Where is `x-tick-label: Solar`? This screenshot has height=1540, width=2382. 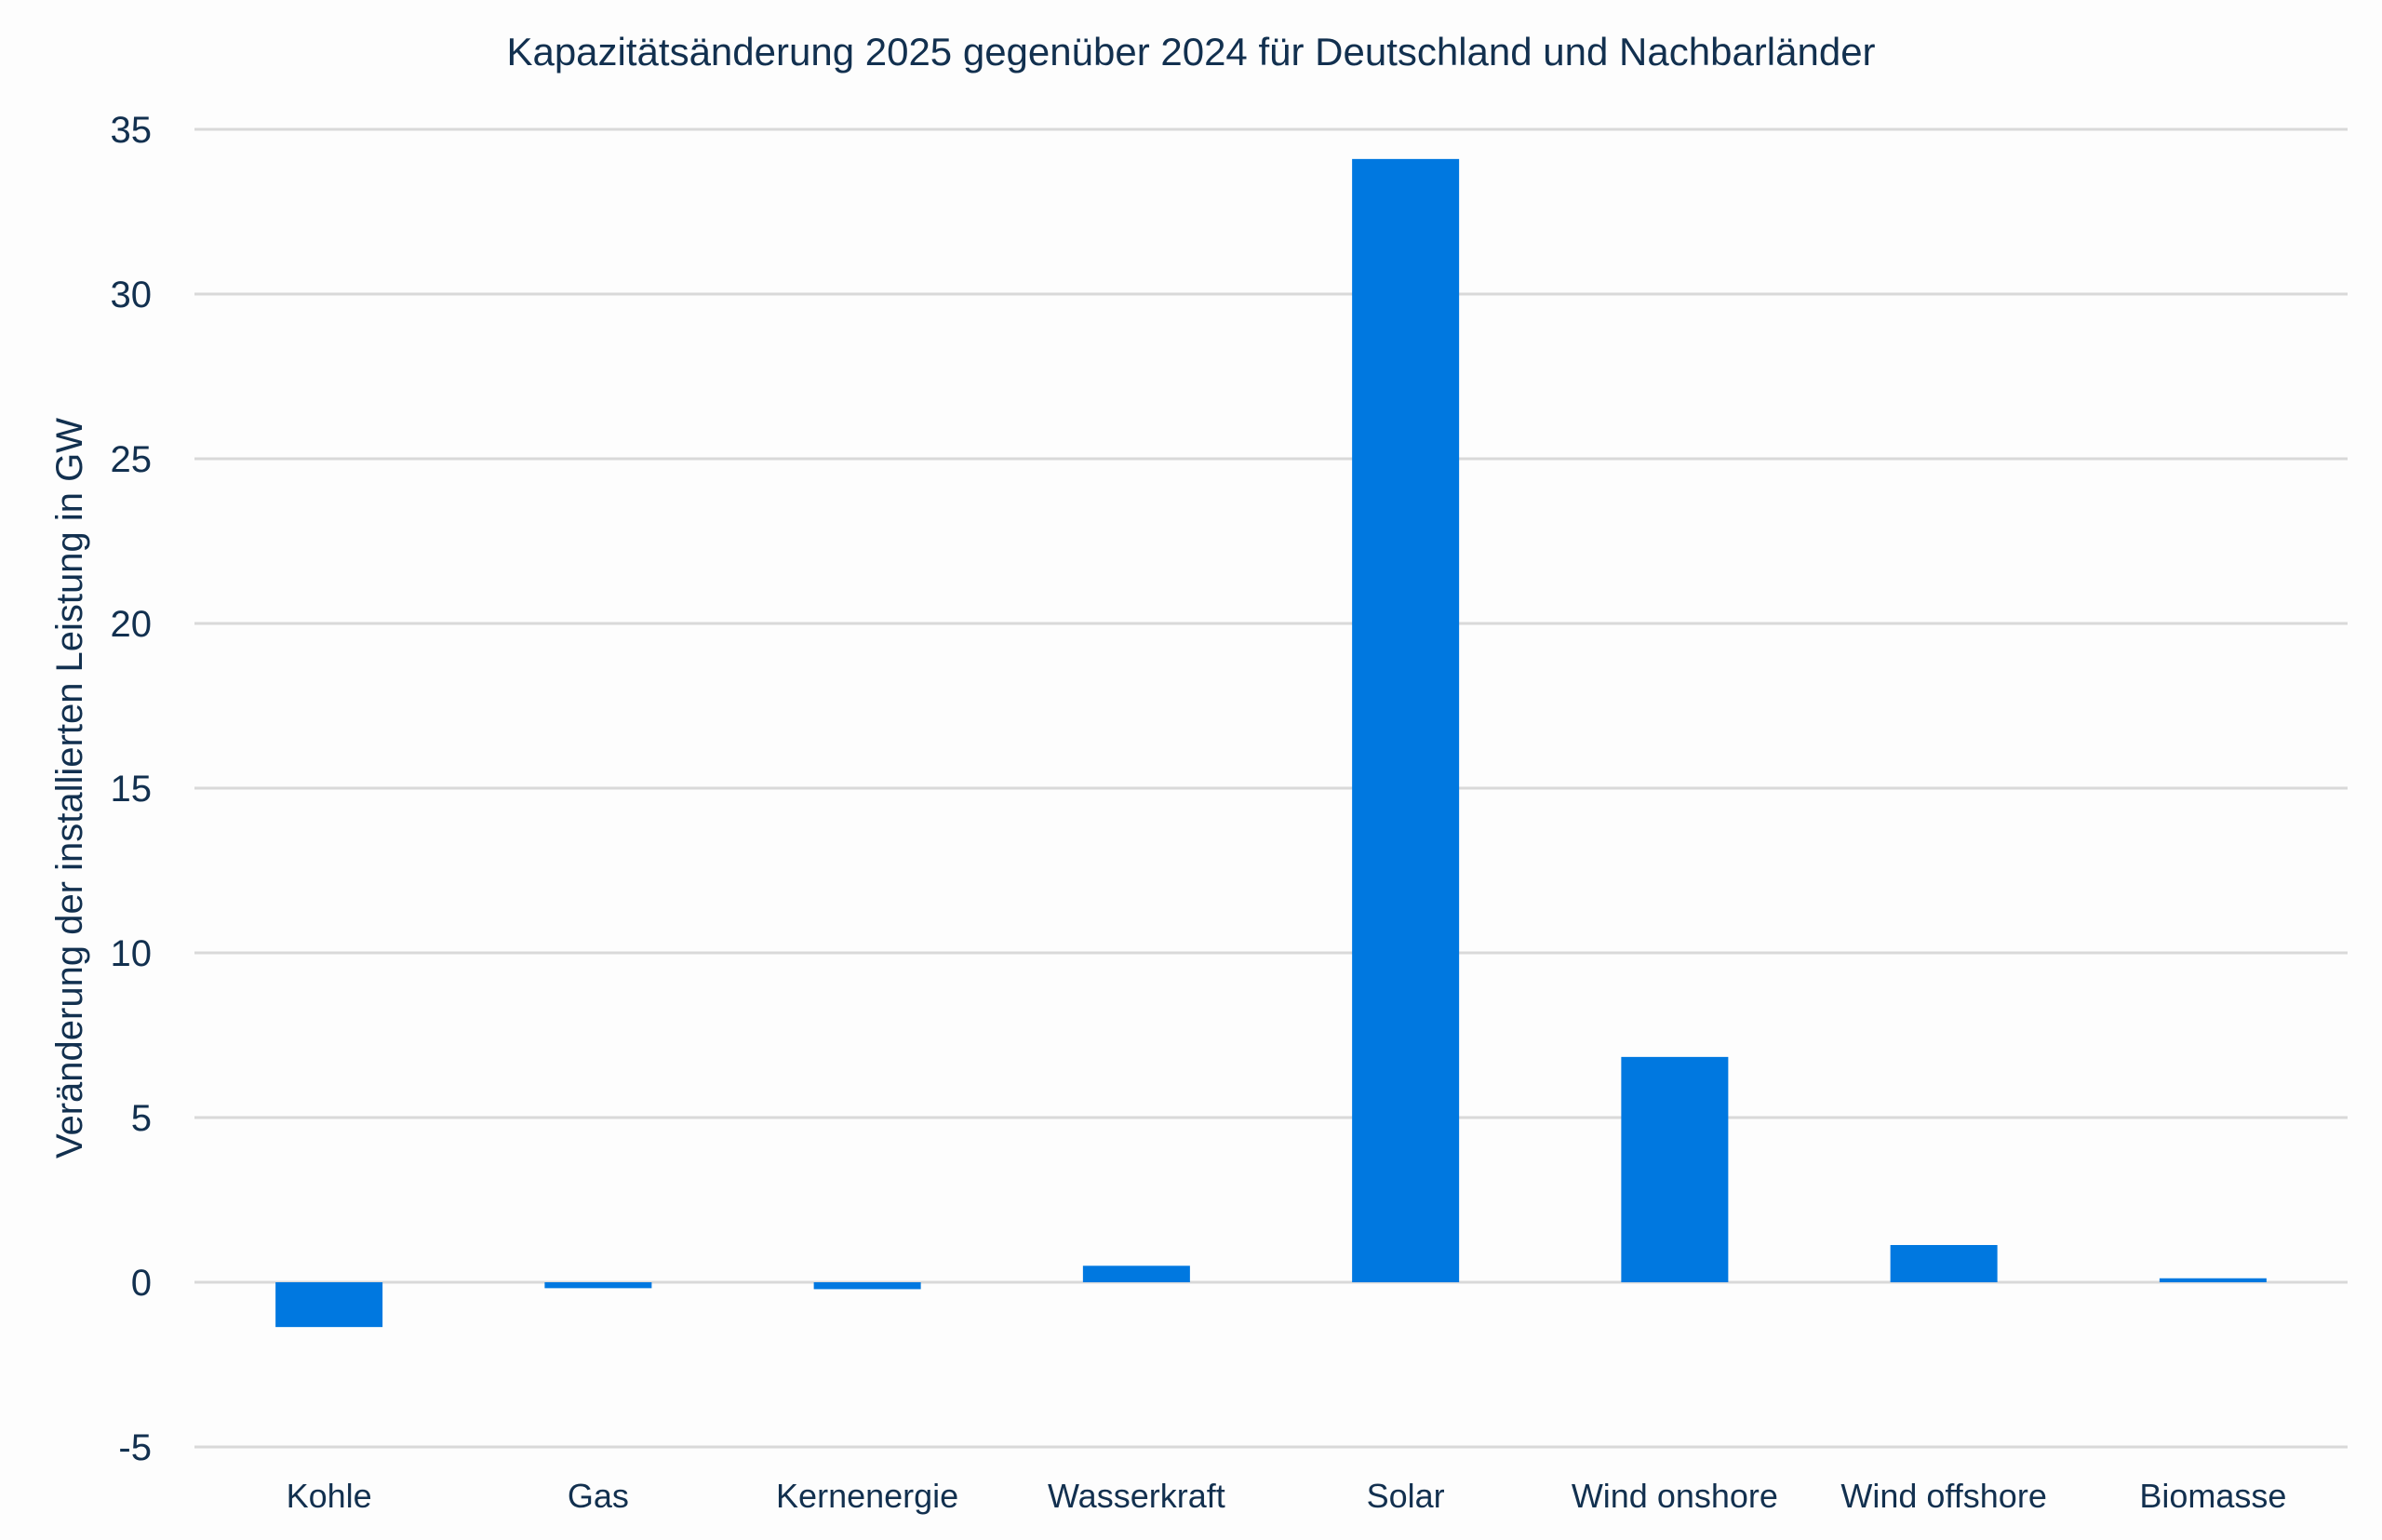
x-tick-label: Solar is located at coordinates (1406, 1496).